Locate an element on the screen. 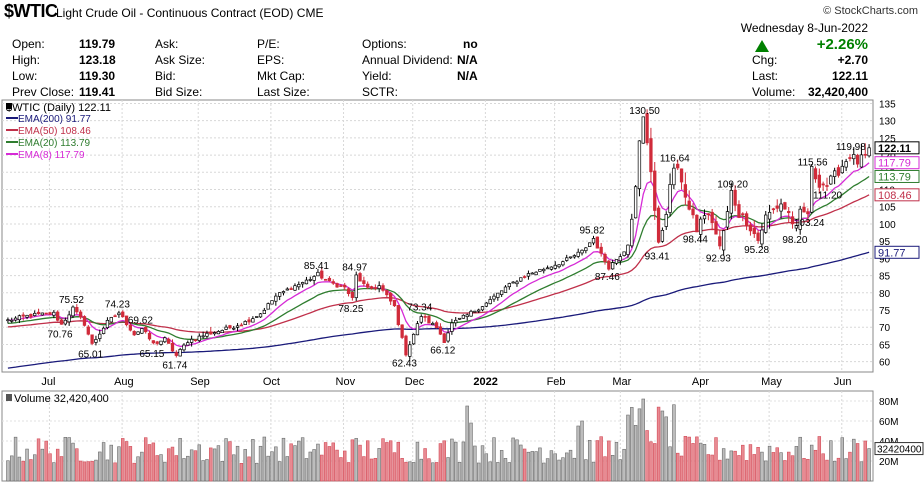 The image size is (924, 484). stat-value: 119.79 is located at coordinates (97, 44).